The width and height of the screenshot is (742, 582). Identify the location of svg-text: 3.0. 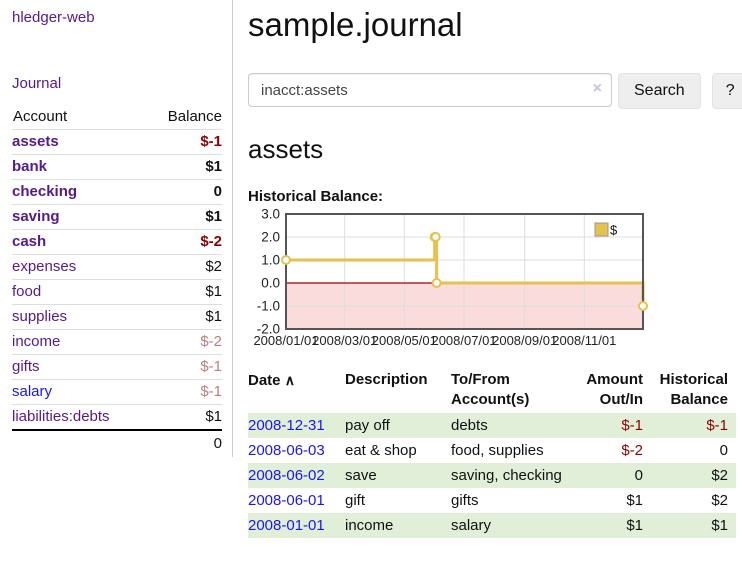
(270, 215).